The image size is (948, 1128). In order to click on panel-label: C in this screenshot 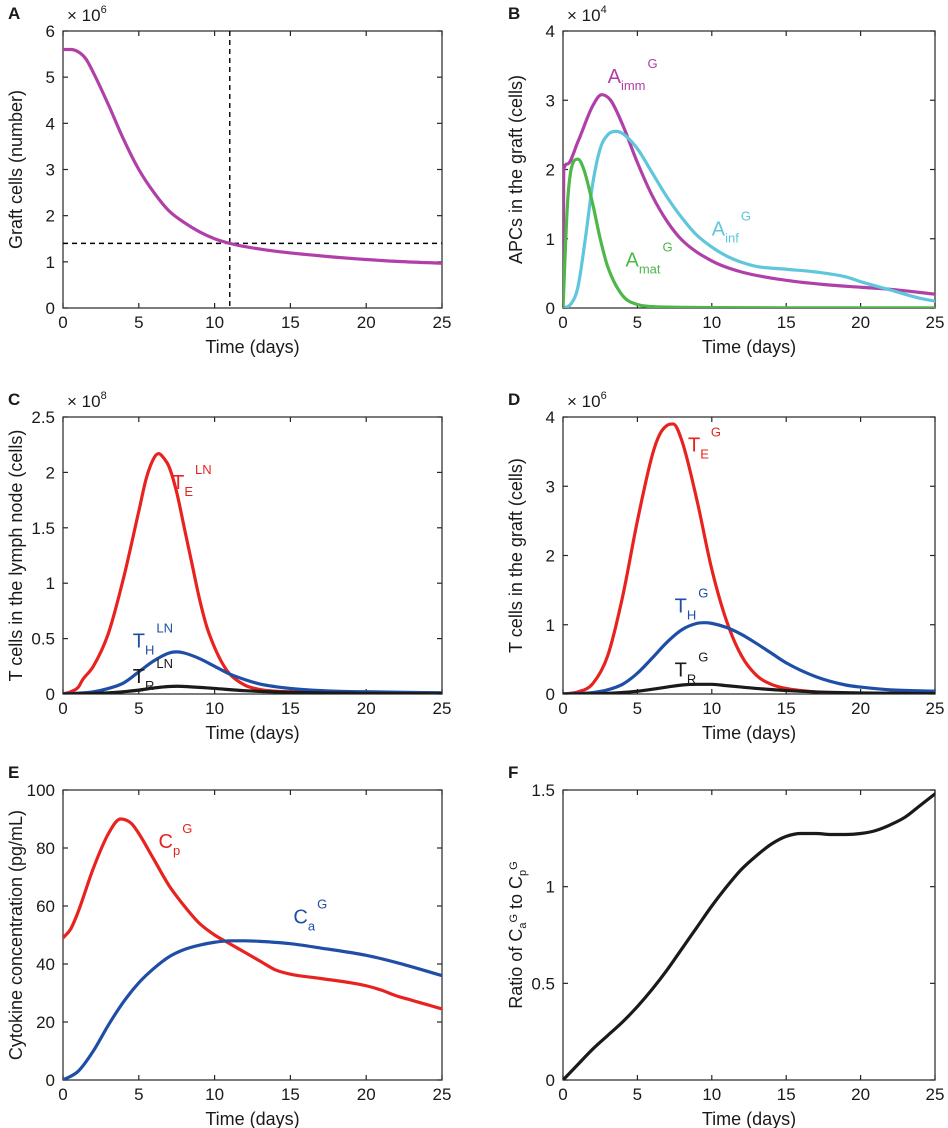, I will do `click(14, 399)`.